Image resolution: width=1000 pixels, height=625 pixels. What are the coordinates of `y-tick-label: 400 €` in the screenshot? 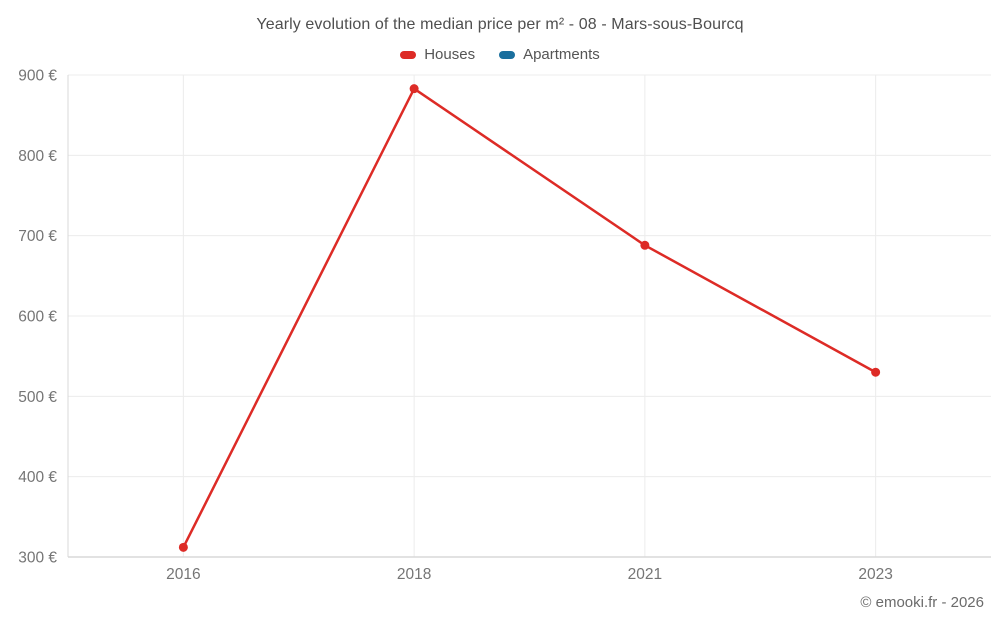 It's located at (37, 477).